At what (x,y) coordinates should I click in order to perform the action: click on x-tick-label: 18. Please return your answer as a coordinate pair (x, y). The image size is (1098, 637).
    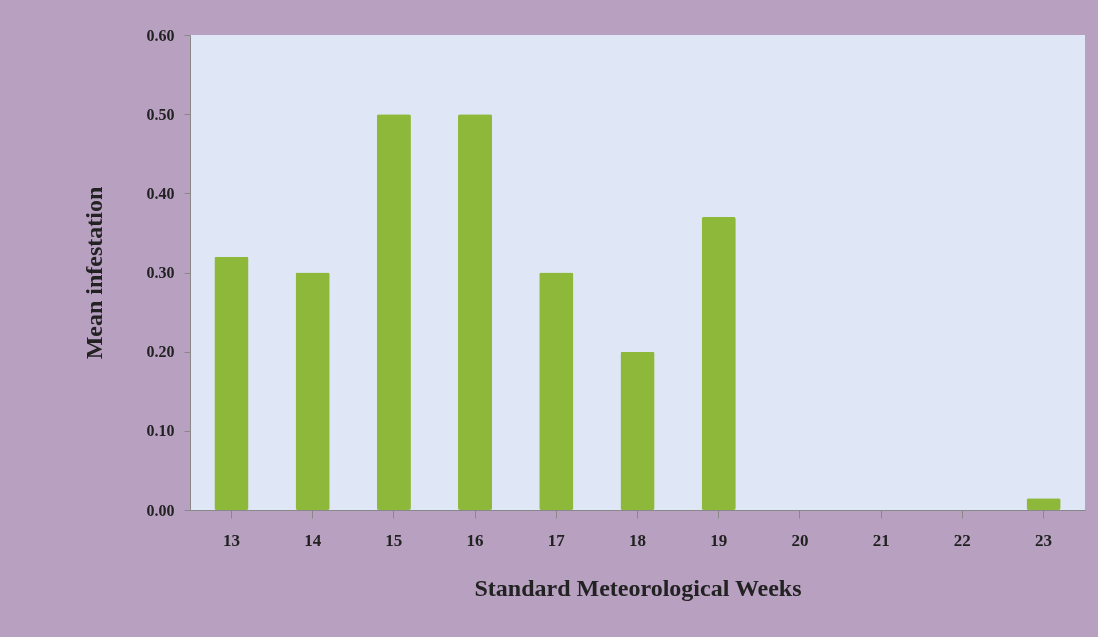
    Looking at the image, I should click on (637, 540).